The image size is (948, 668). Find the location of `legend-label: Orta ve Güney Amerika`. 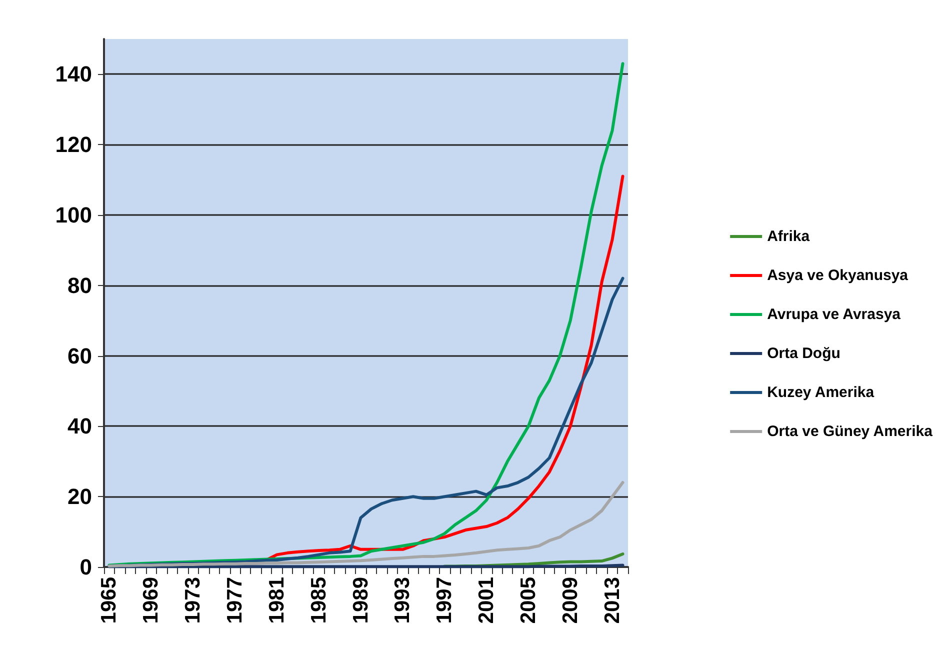

legend-label: Orta ve Güney Amerika is located at coordinates (850, 431).